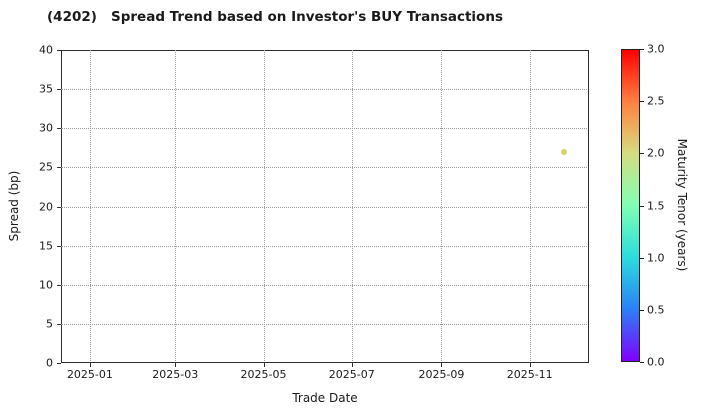  Describe the element at coordinates (656, 101) in the screenshot. I see `colorbar-tick-label: 2.5` at that location.